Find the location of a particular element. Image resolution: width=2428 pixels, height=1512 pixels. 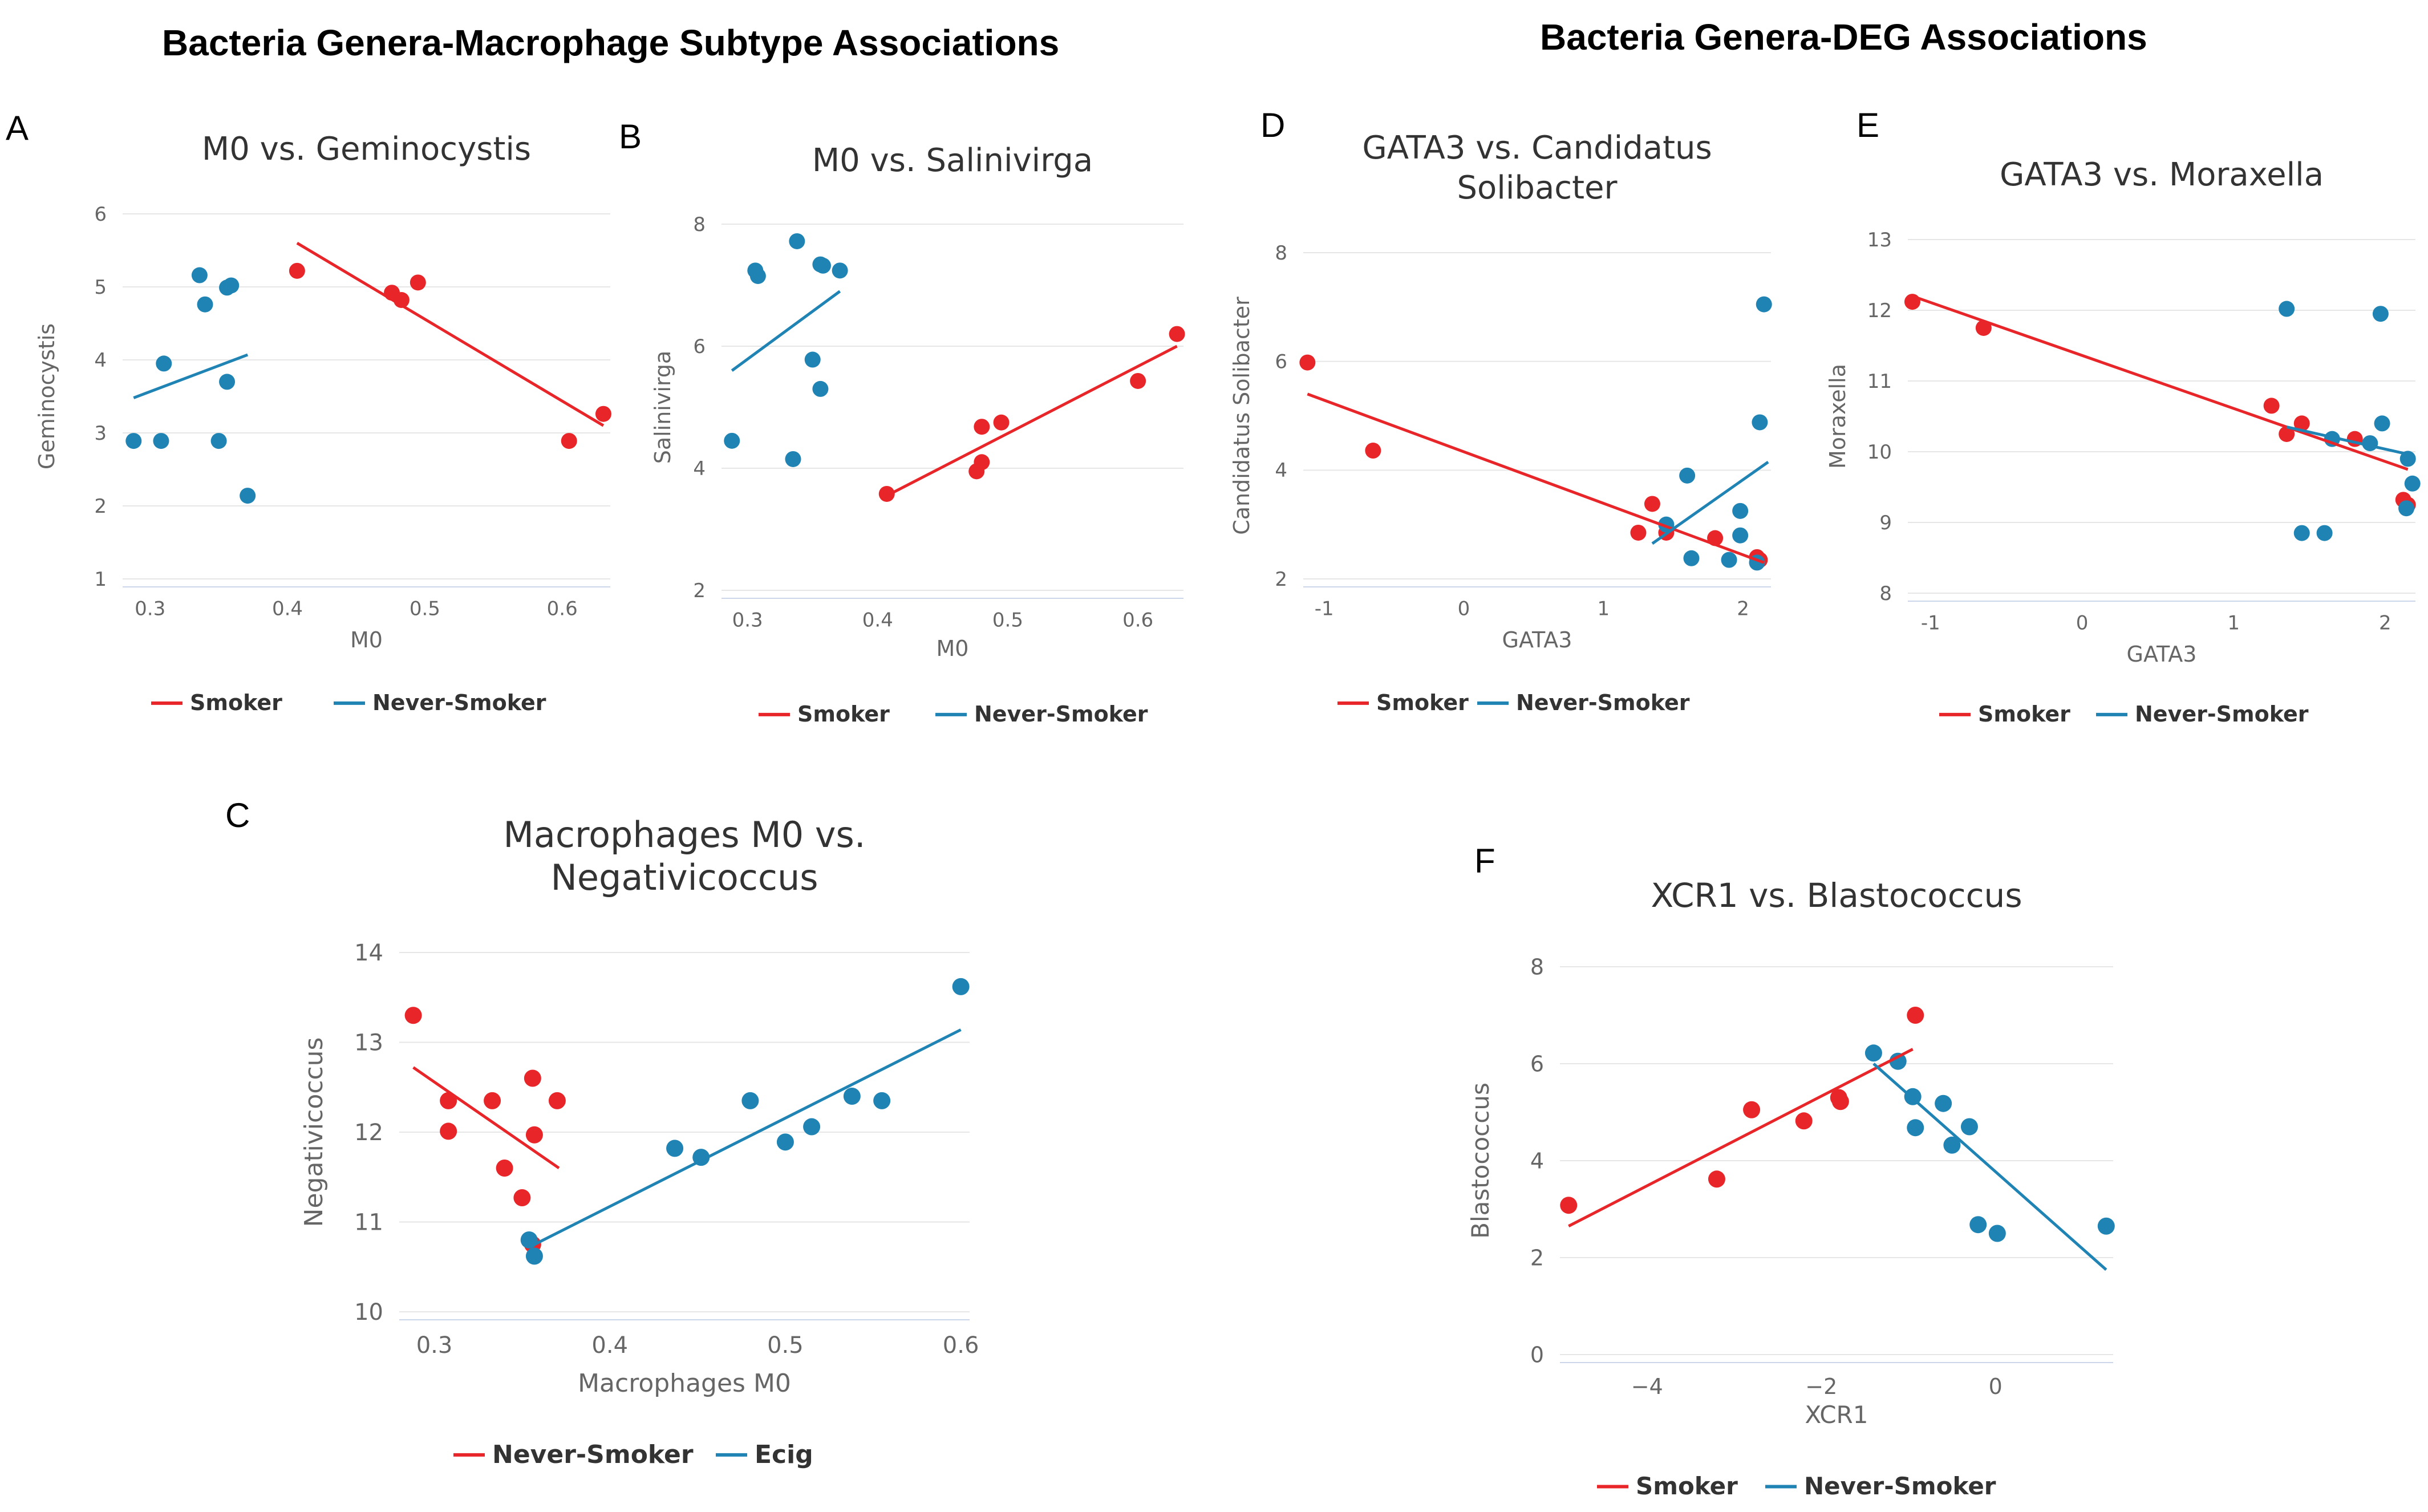

chart-a-legend-label: Never-Smoker is located at coordinates (459, 702).